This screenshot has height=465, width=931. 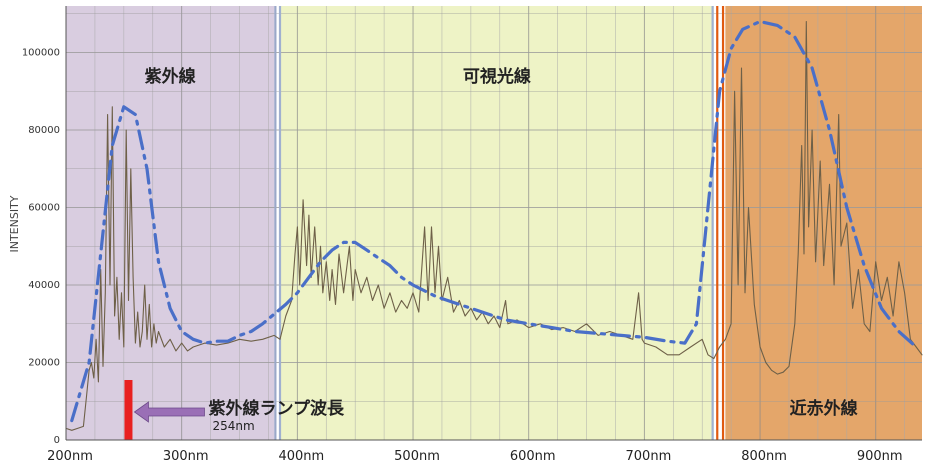 I want to click on annotation-text: 紫外線ランプ波長, so click(x=276, y=408).